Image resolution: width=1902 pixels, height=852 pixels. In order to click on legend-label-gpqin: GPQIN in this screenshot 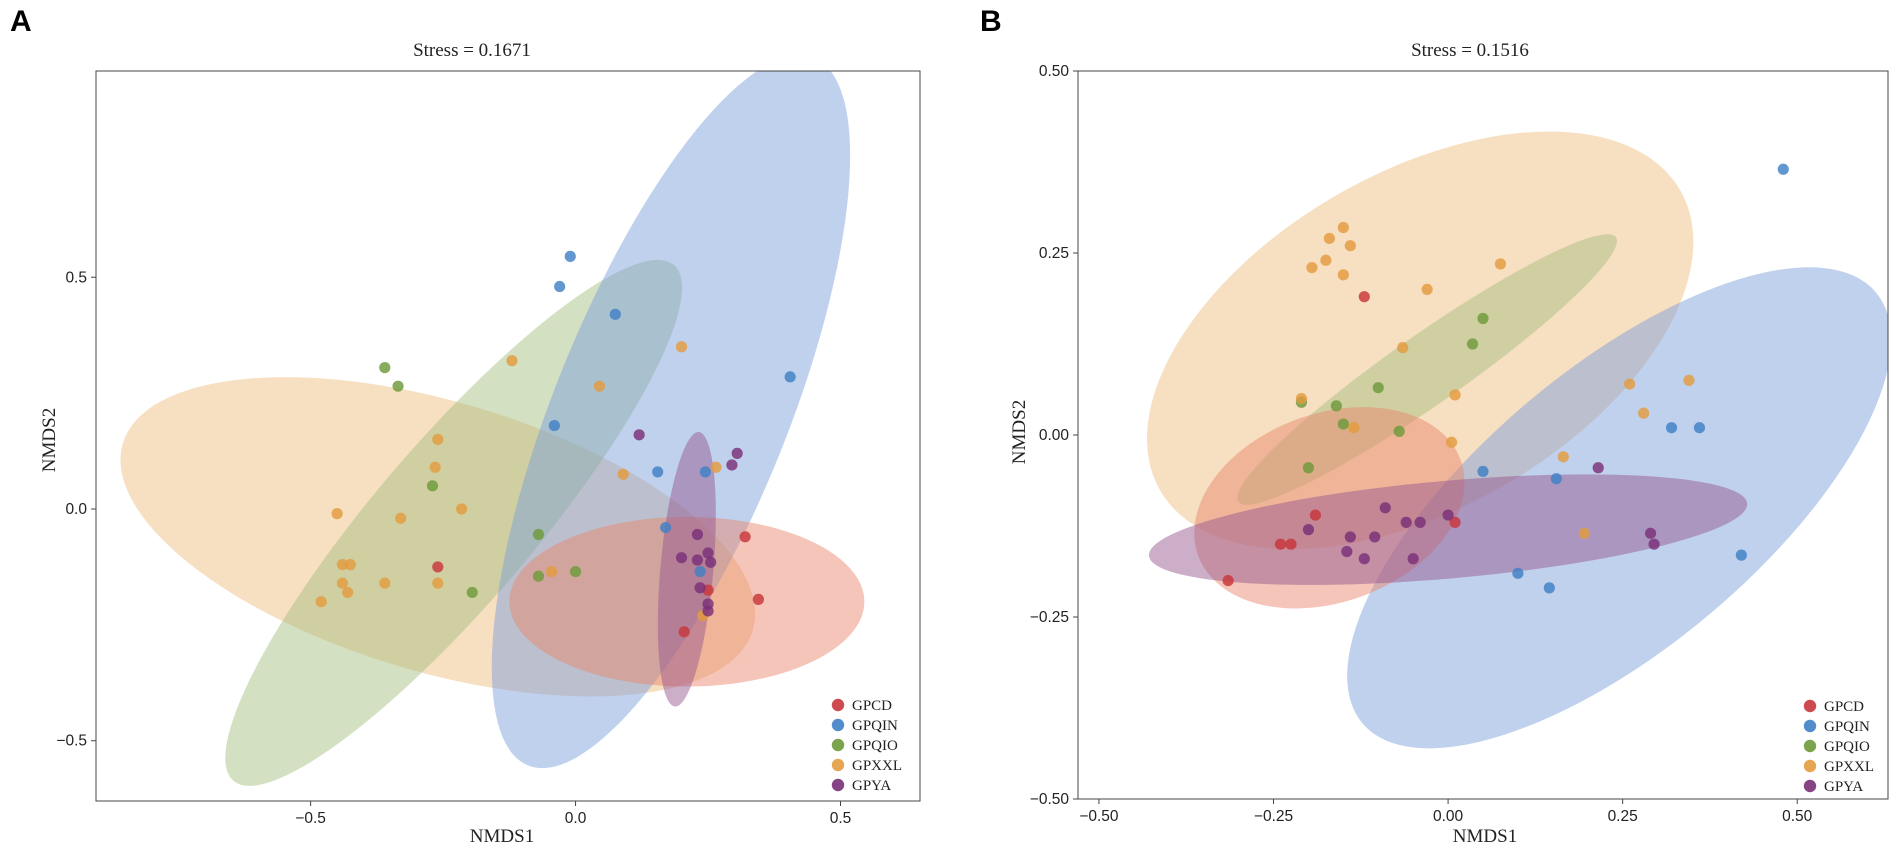, I will do `click(875, 726)`.